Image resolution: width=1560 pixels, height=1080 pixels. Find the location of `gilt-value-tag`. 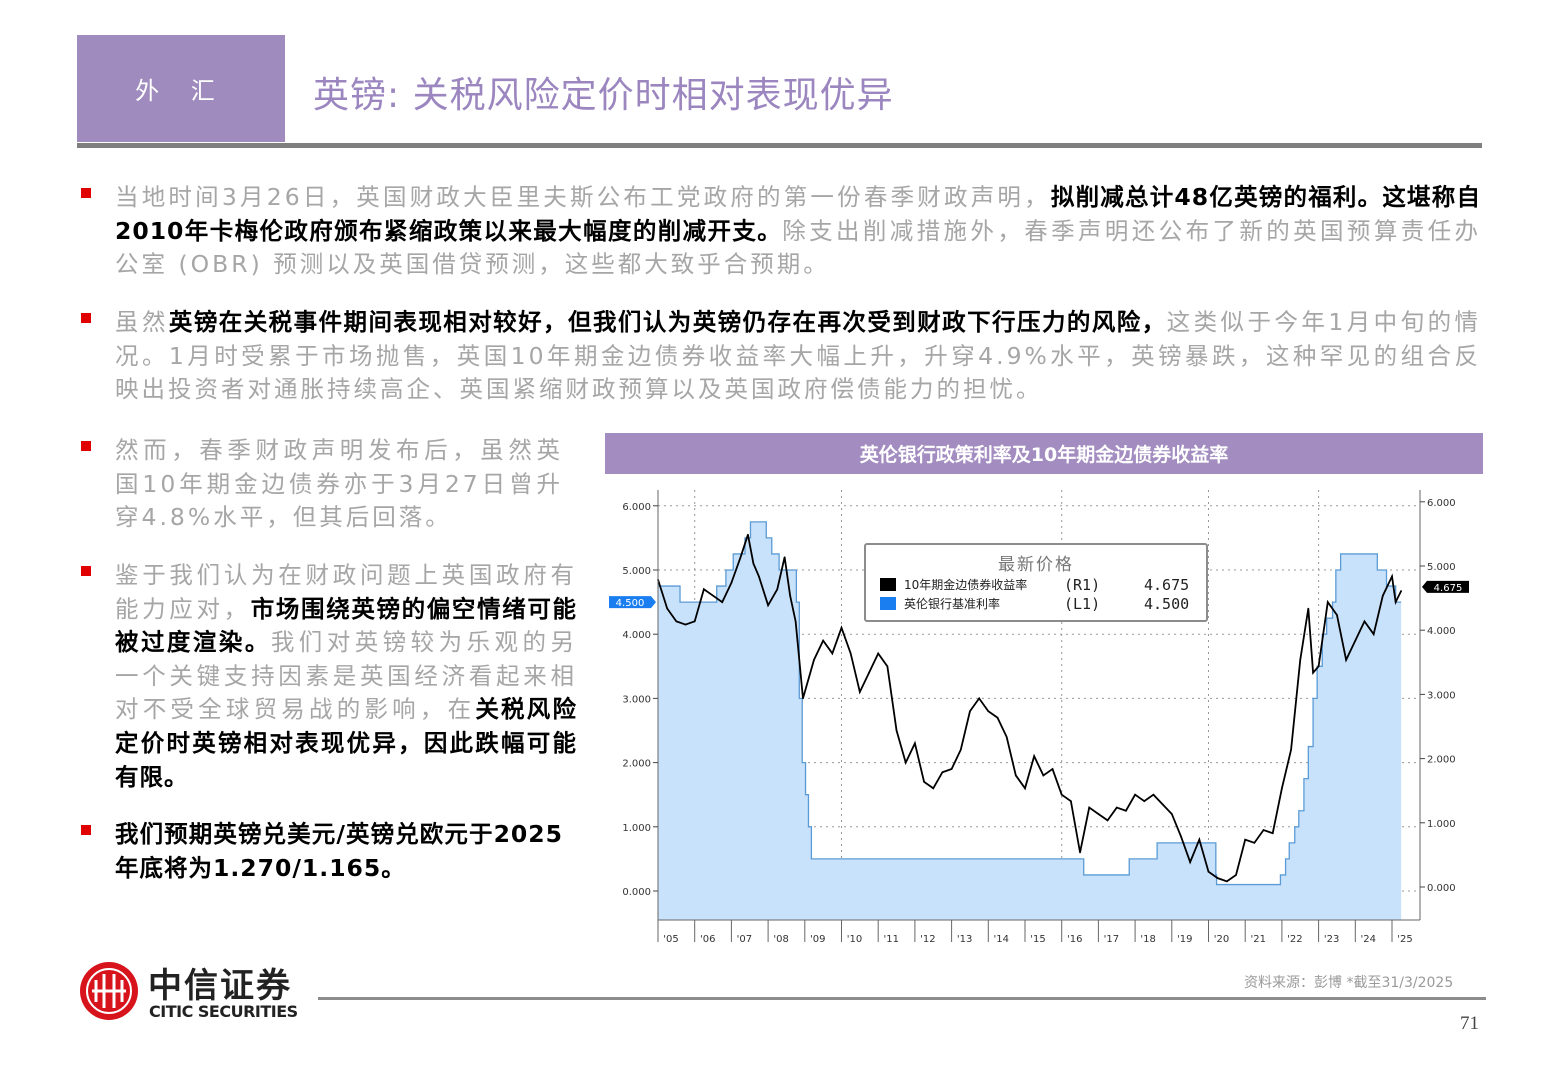

gilt-value-tag is located at coordinates (1445, 586).